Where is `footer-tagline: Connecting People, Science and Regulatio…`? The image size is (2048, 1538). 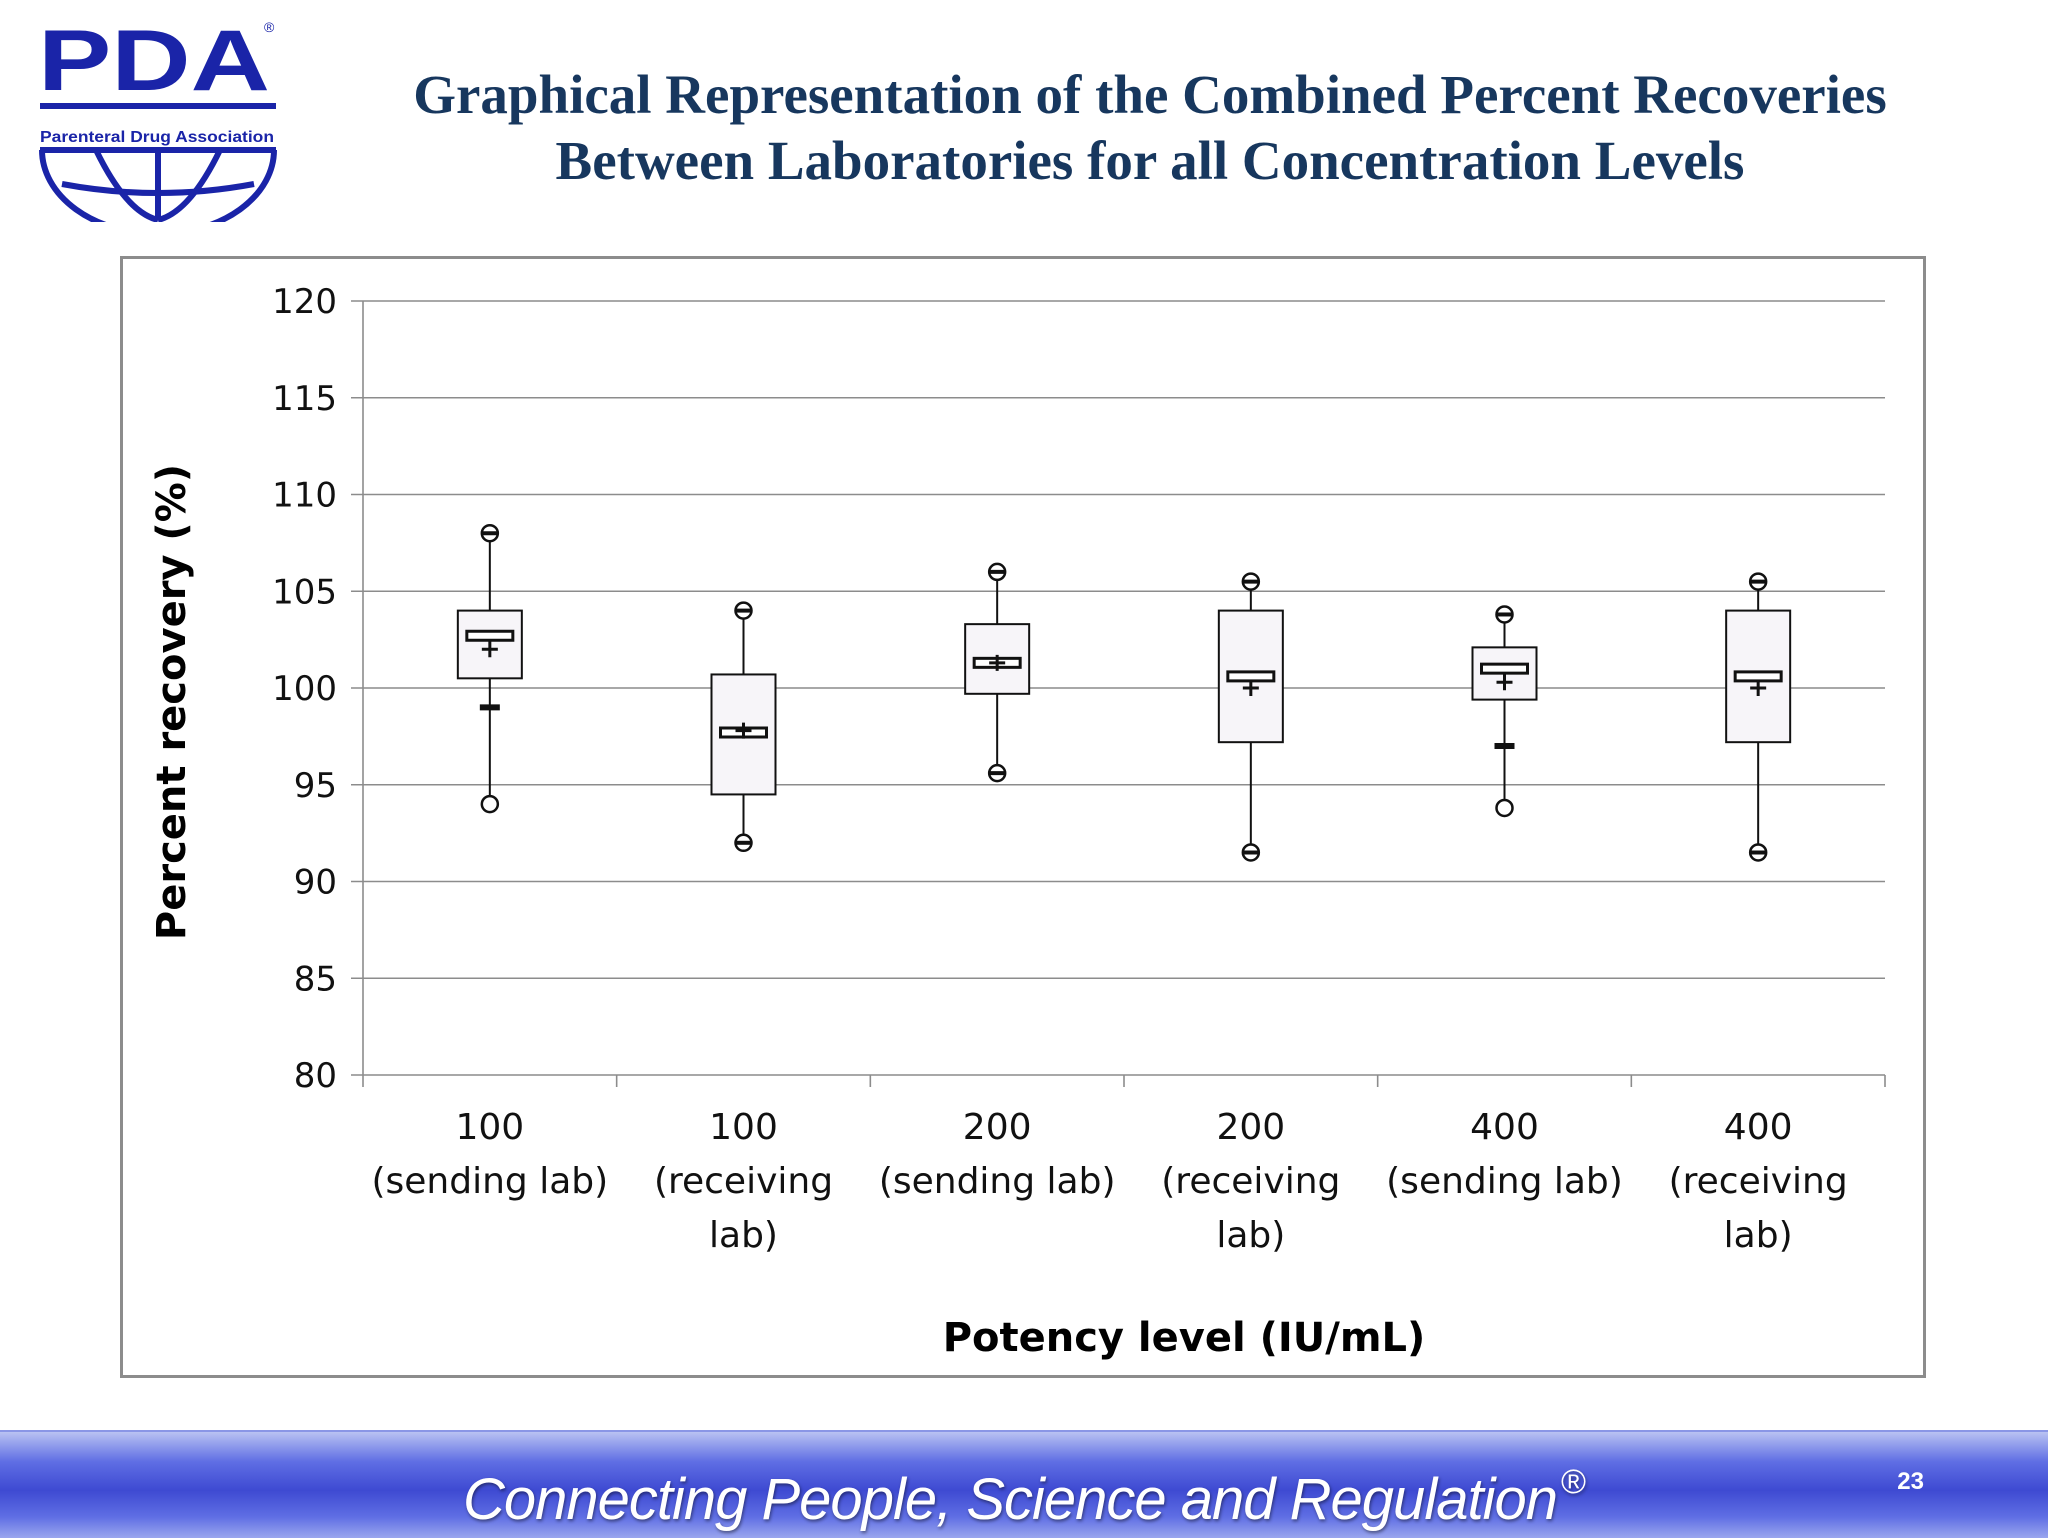 footer-tagline: Connecting People, Science and Regulatio… is located at coordinates (1024, 1491).